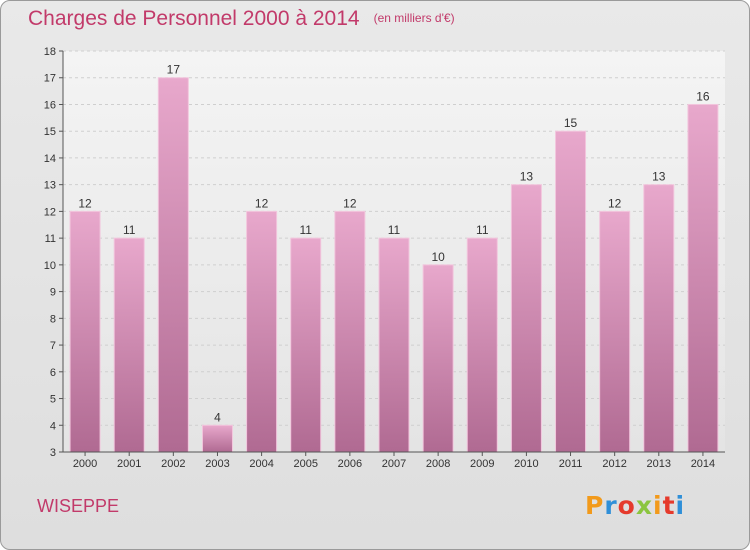  Describe the element at coordinates (54, 252) in the screenshot. I see `y-axis: 3 4 5 6 7 8 9 10 11 12 13 14 15 16 17 18` at that location.